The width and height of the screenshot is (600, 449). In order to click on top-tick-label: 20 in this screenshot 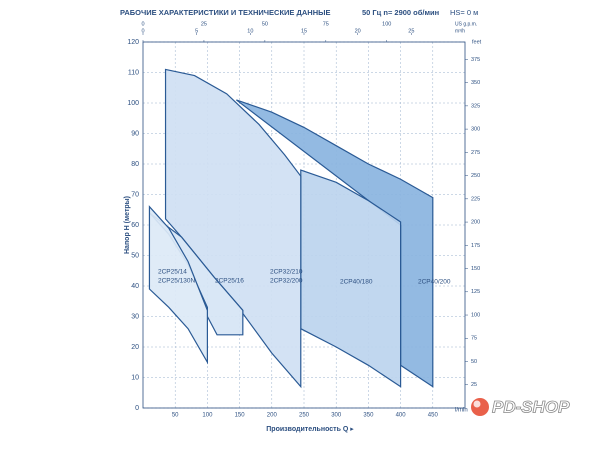, I will do `click(358, 31)`.